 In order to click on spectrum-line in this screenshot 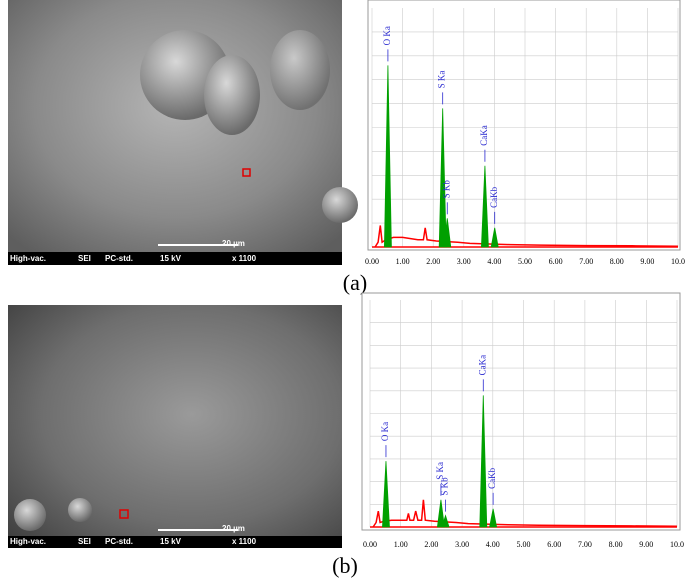, I will do `click(526, 236)`.